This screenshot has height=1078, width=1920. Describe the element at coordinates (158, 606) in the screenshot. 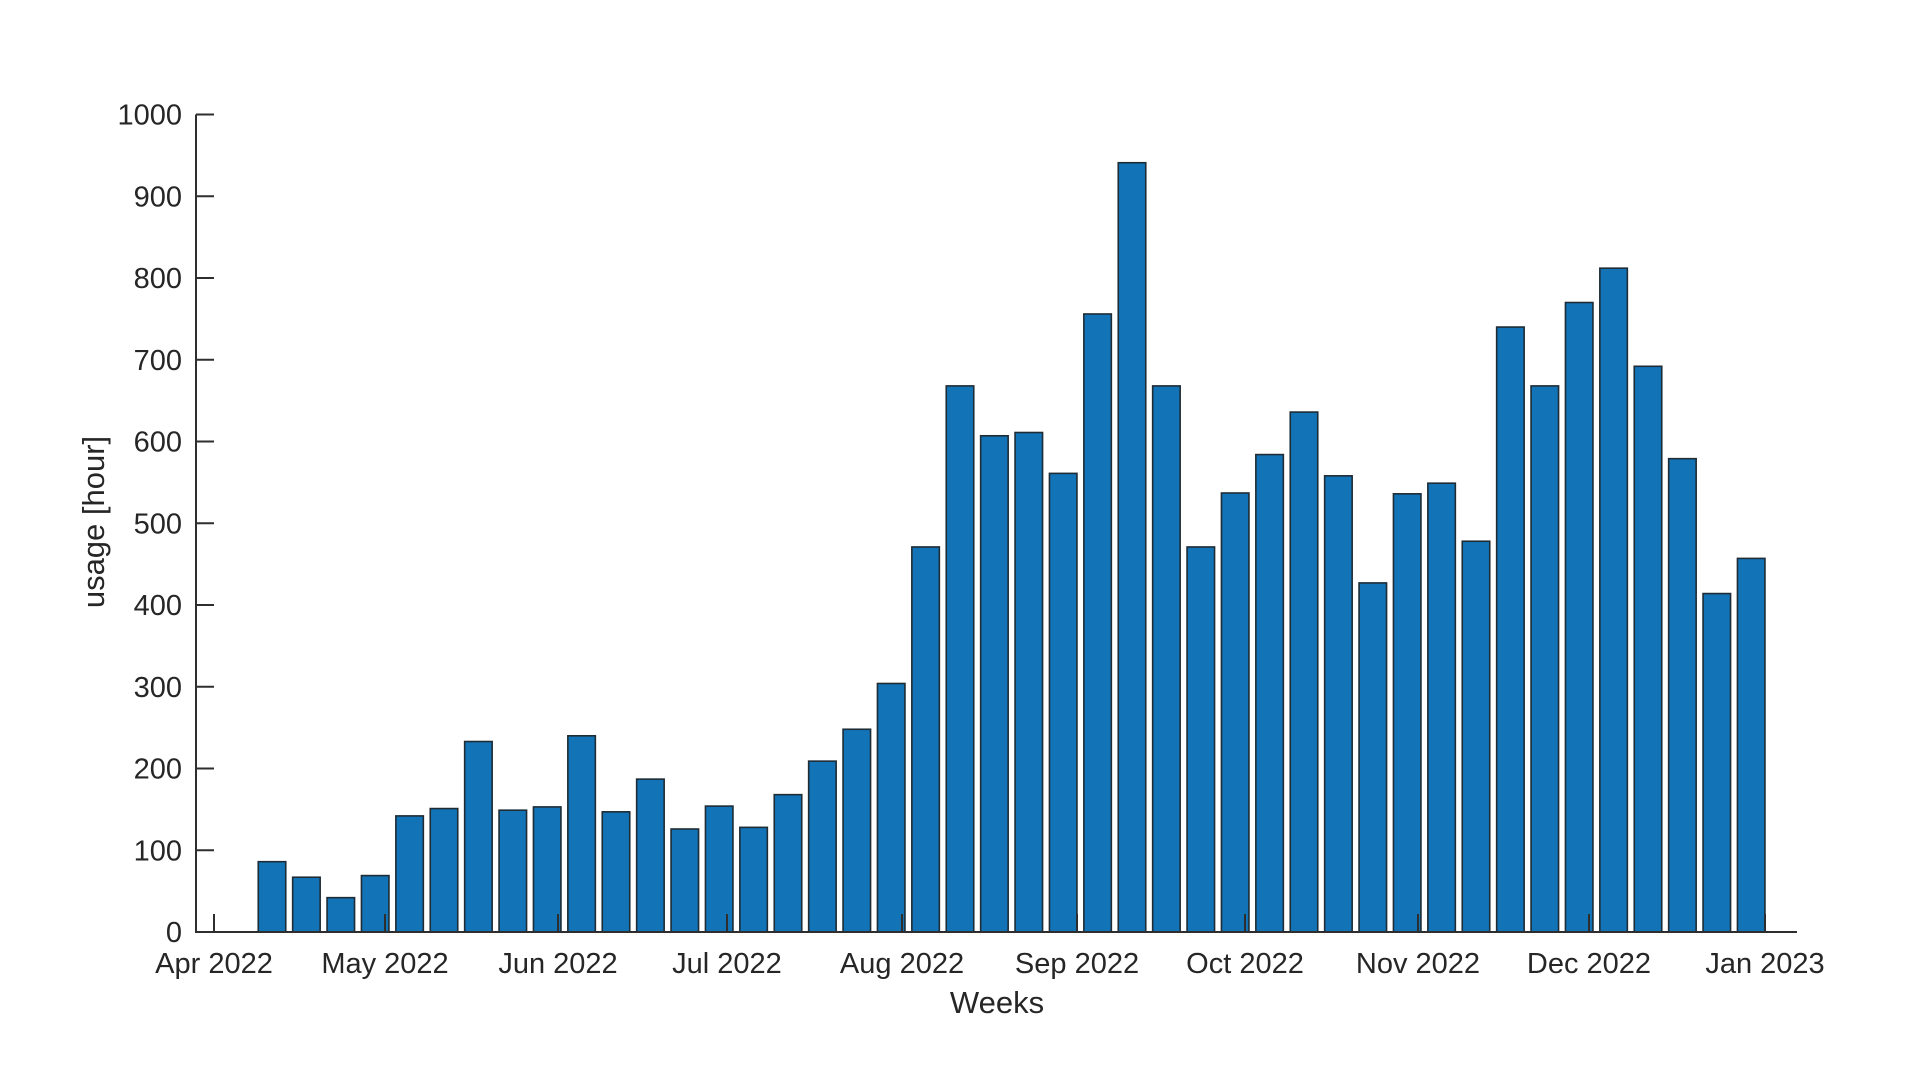

I see `y-tick-label: 400` at that location.